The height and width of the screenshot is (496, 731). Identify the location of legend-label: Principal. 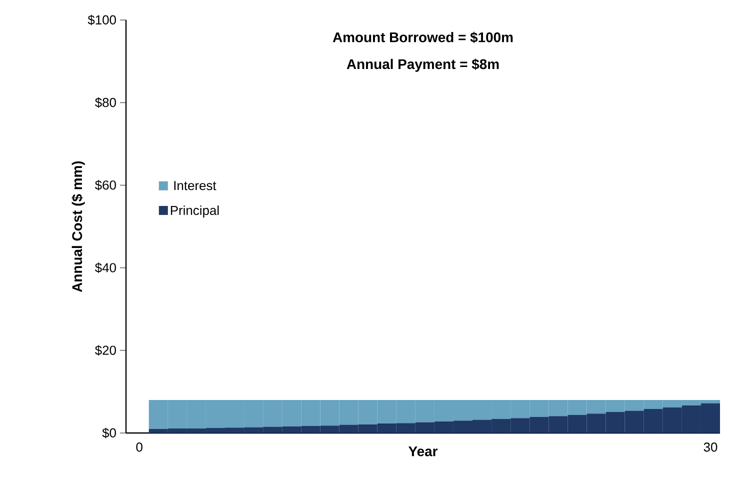
(194, 212).